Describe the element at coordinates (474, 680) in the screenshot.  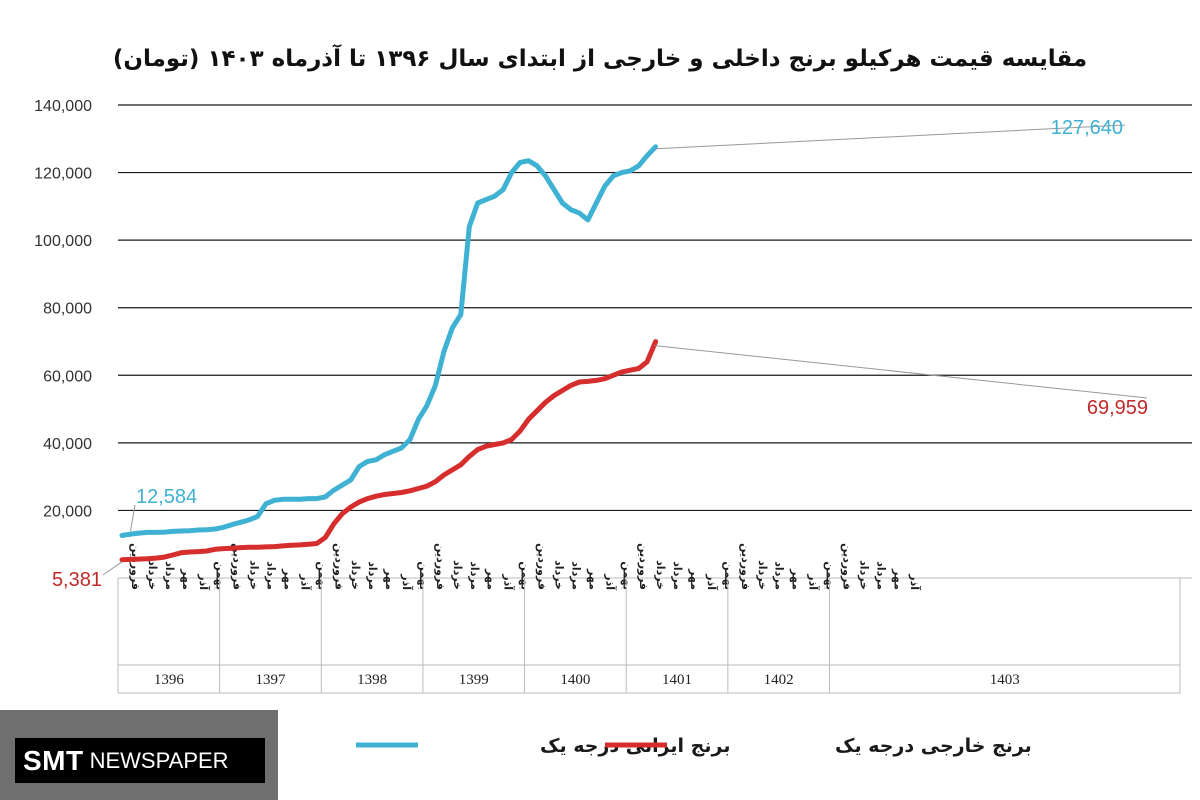
I see `year-label: 1399` at that location.